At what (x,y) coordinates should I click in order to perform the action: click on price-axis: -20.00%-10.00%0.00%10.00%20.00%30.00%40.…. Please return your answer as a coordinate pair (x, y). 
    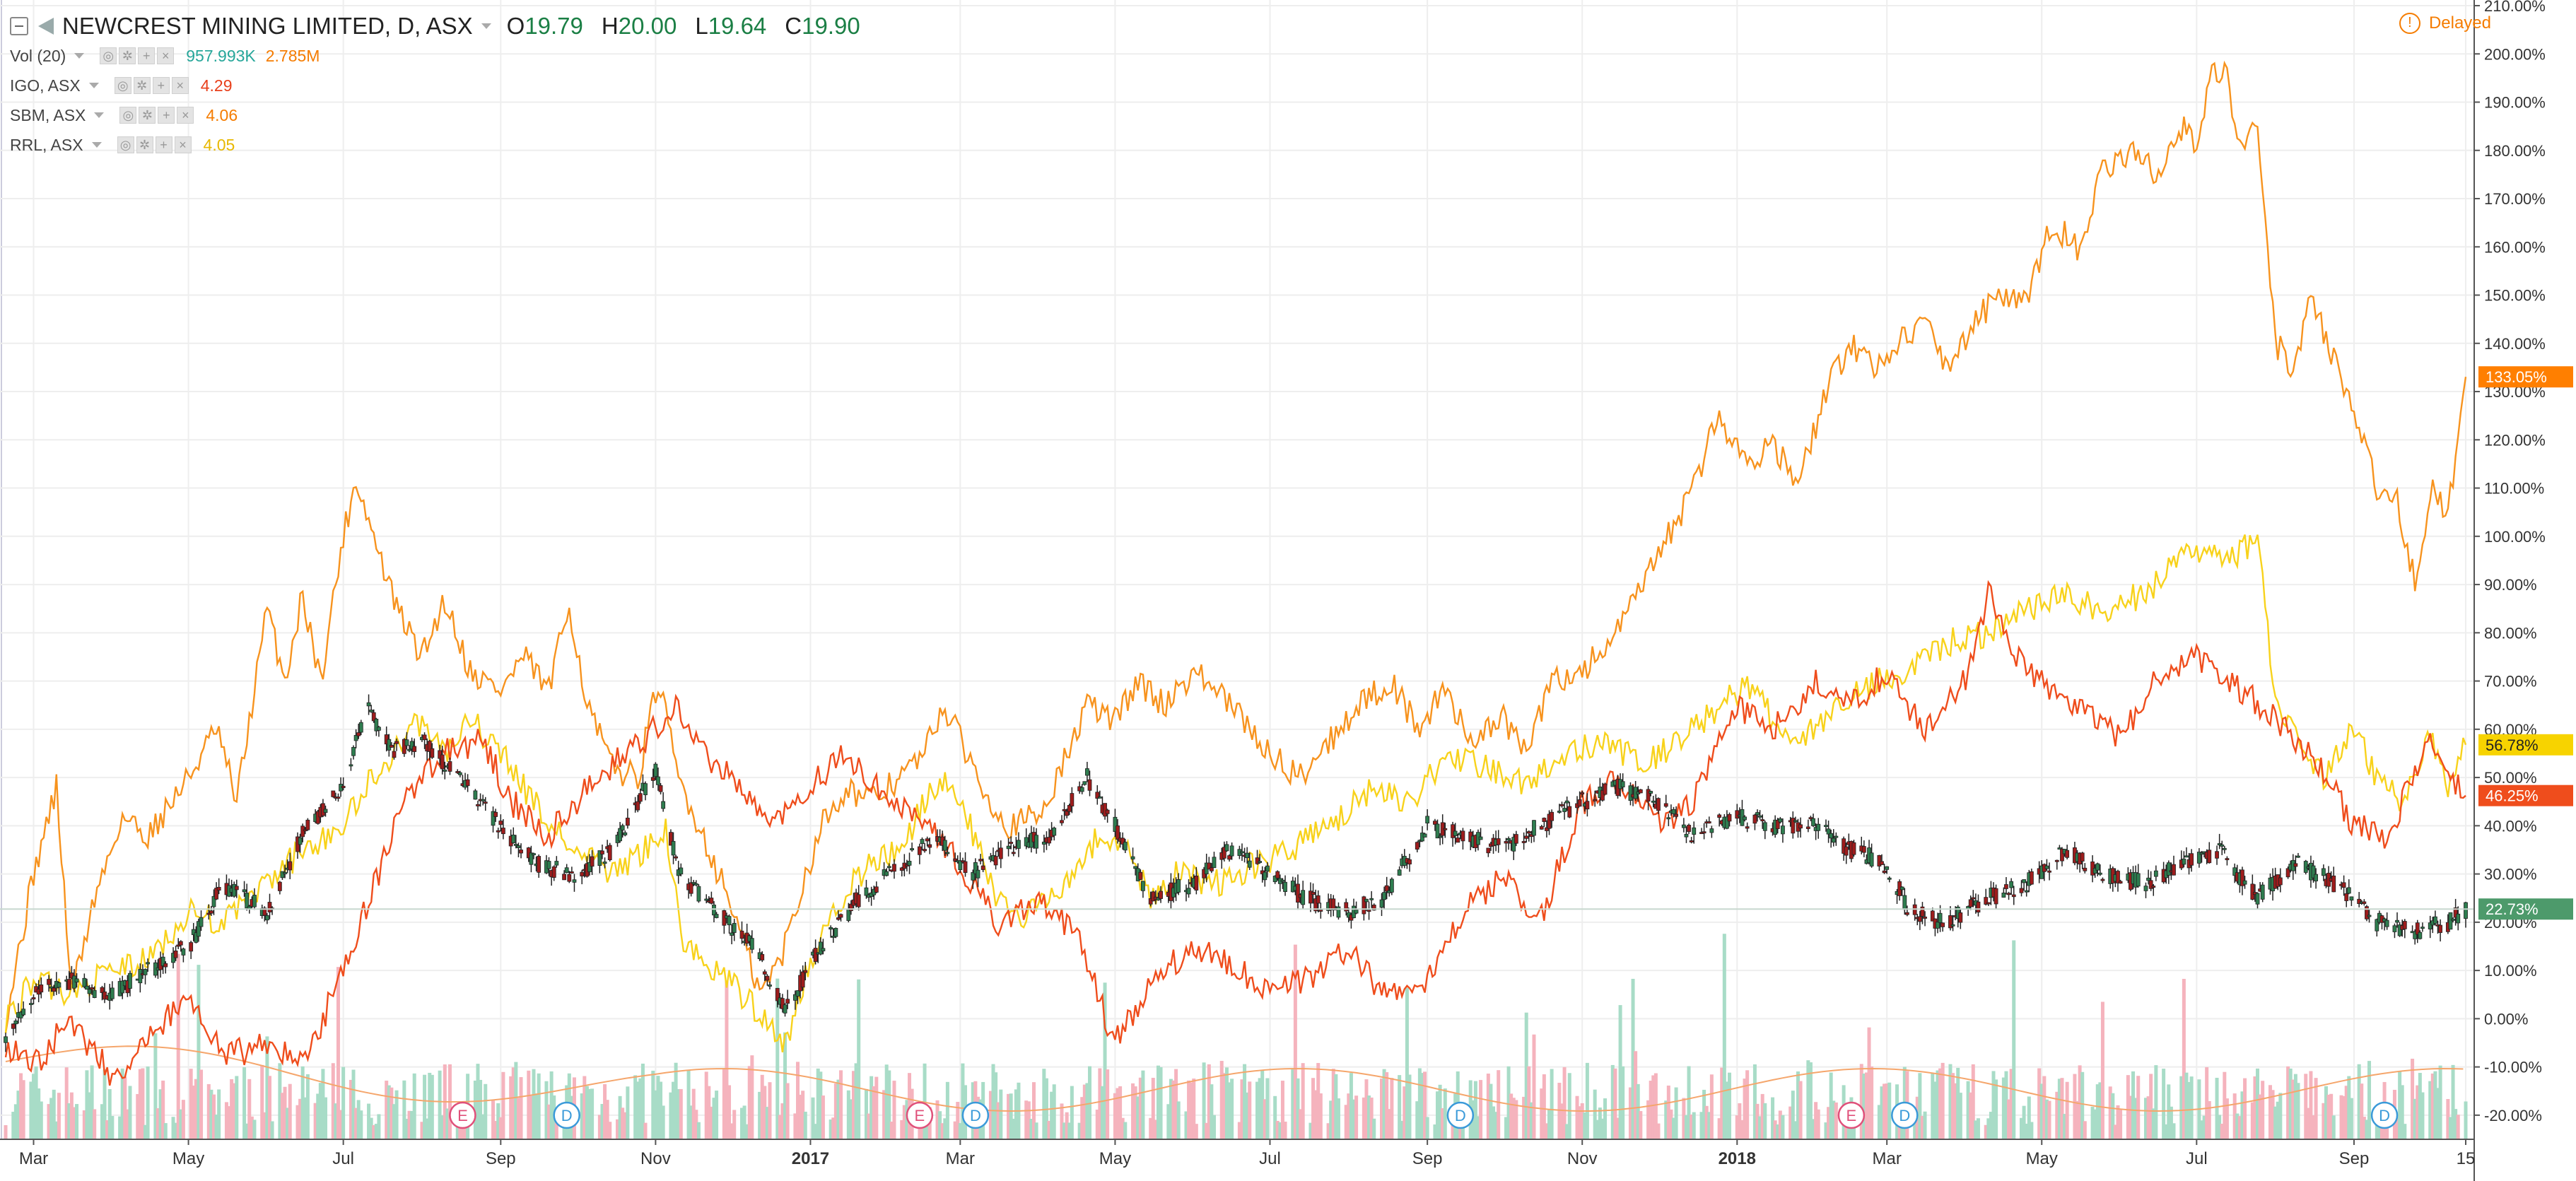
    Looking at the image, I should click on (2509, 590).